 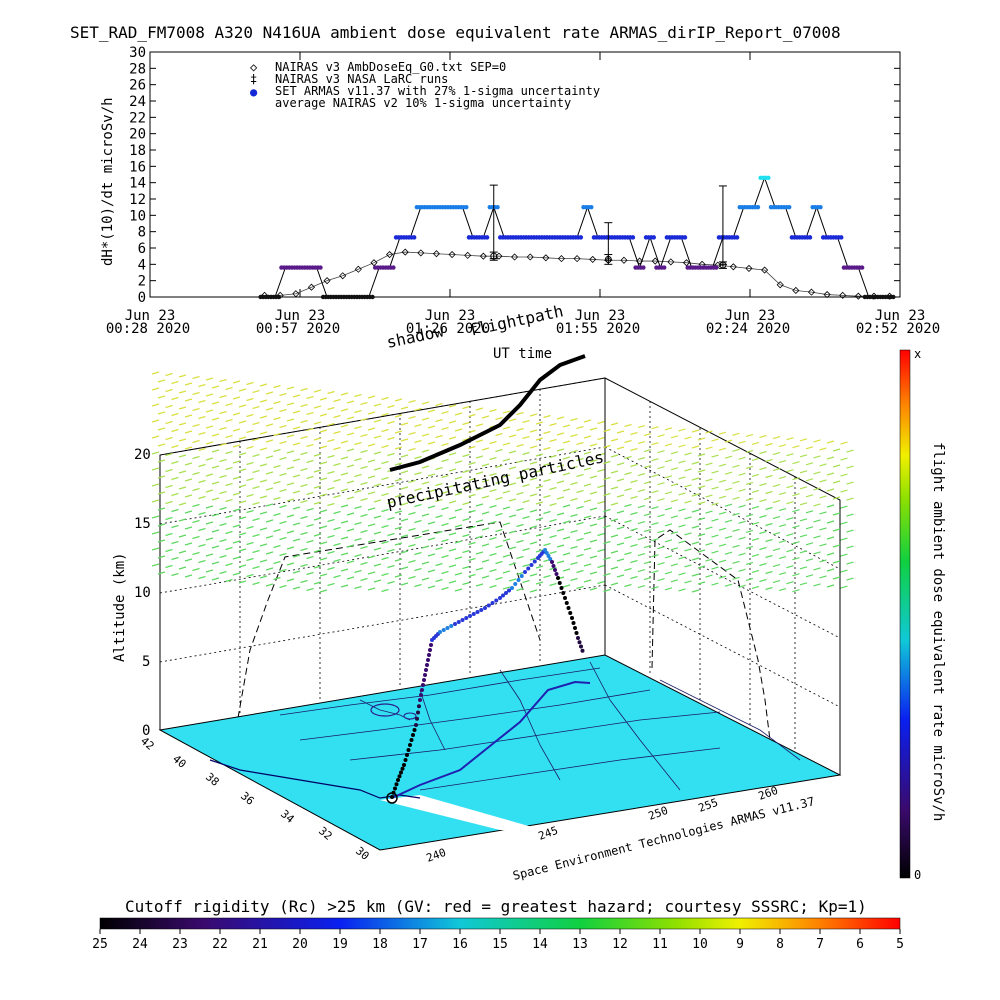 I want to click on lat-tick-36: 36, so click(x=247, y=798).